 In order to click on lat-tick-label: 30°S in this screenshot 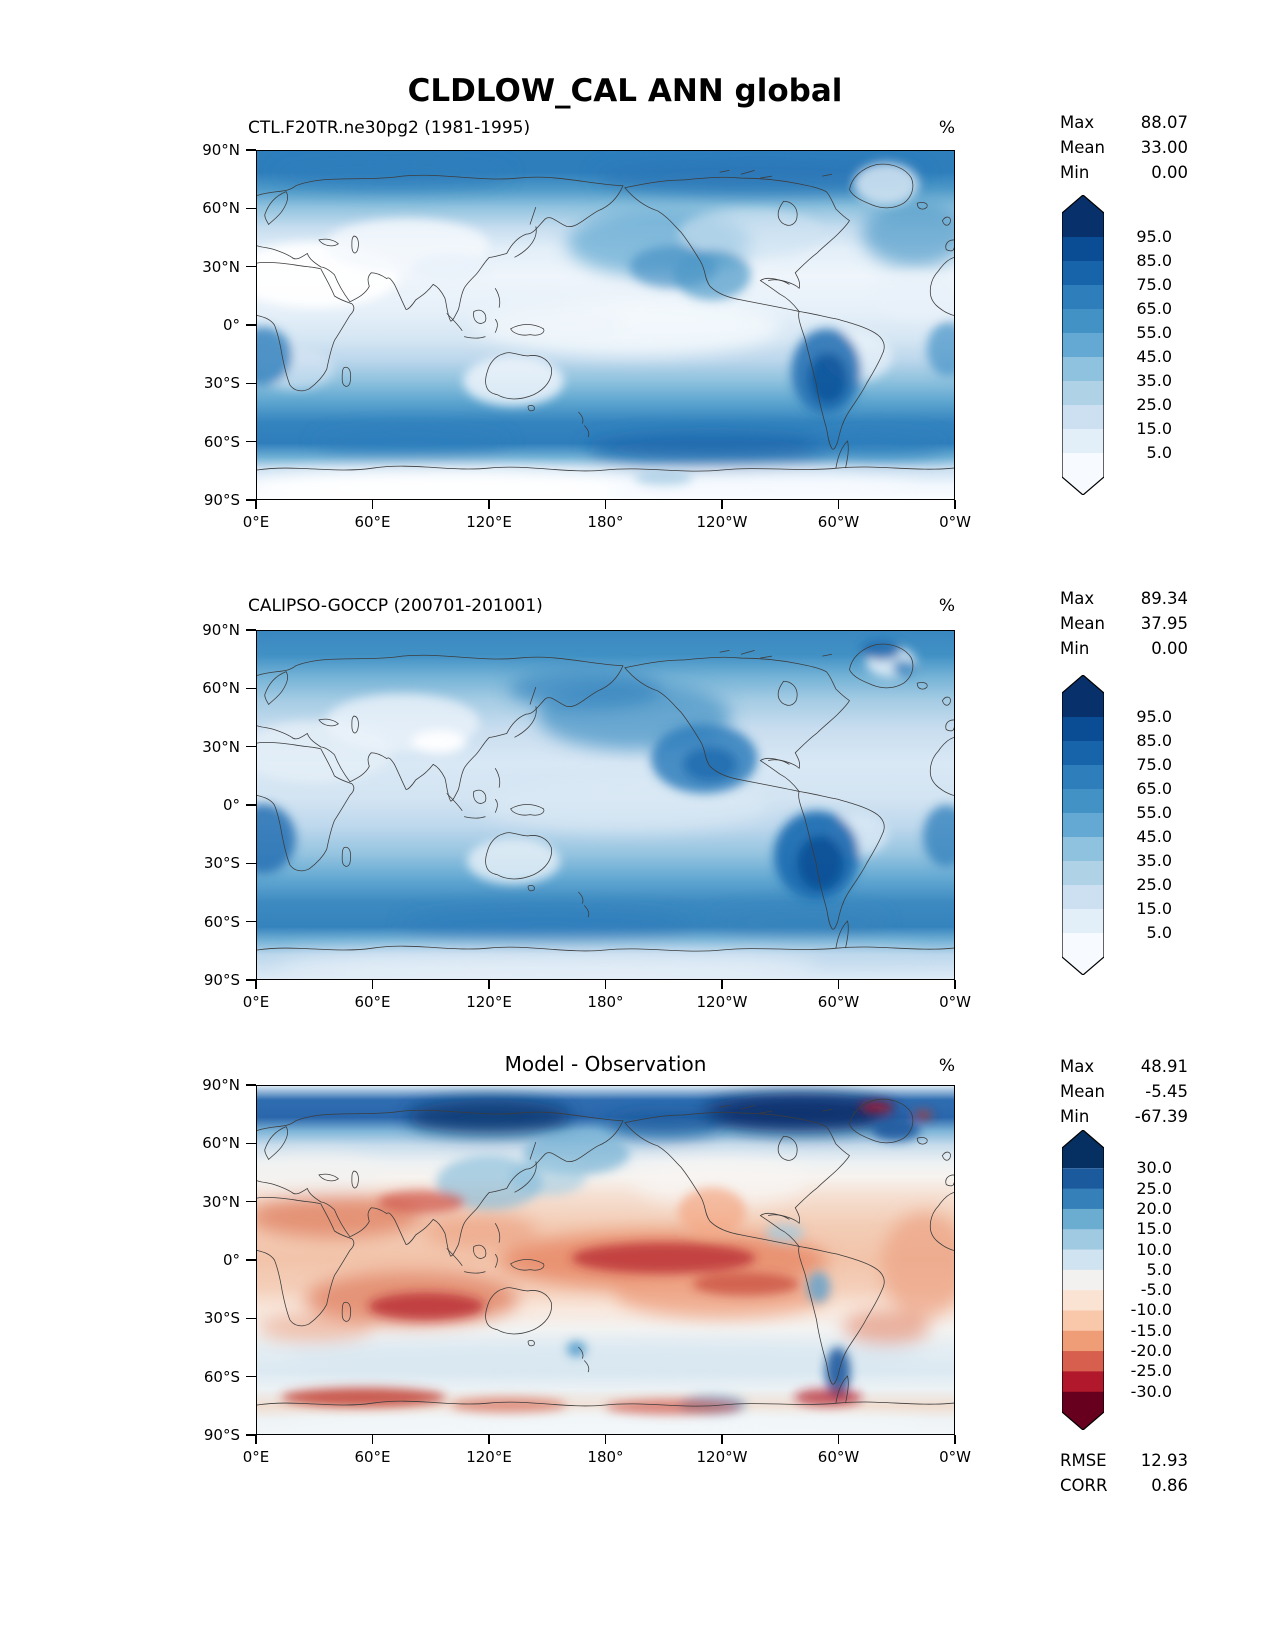, I will do `click(221, 383)`.